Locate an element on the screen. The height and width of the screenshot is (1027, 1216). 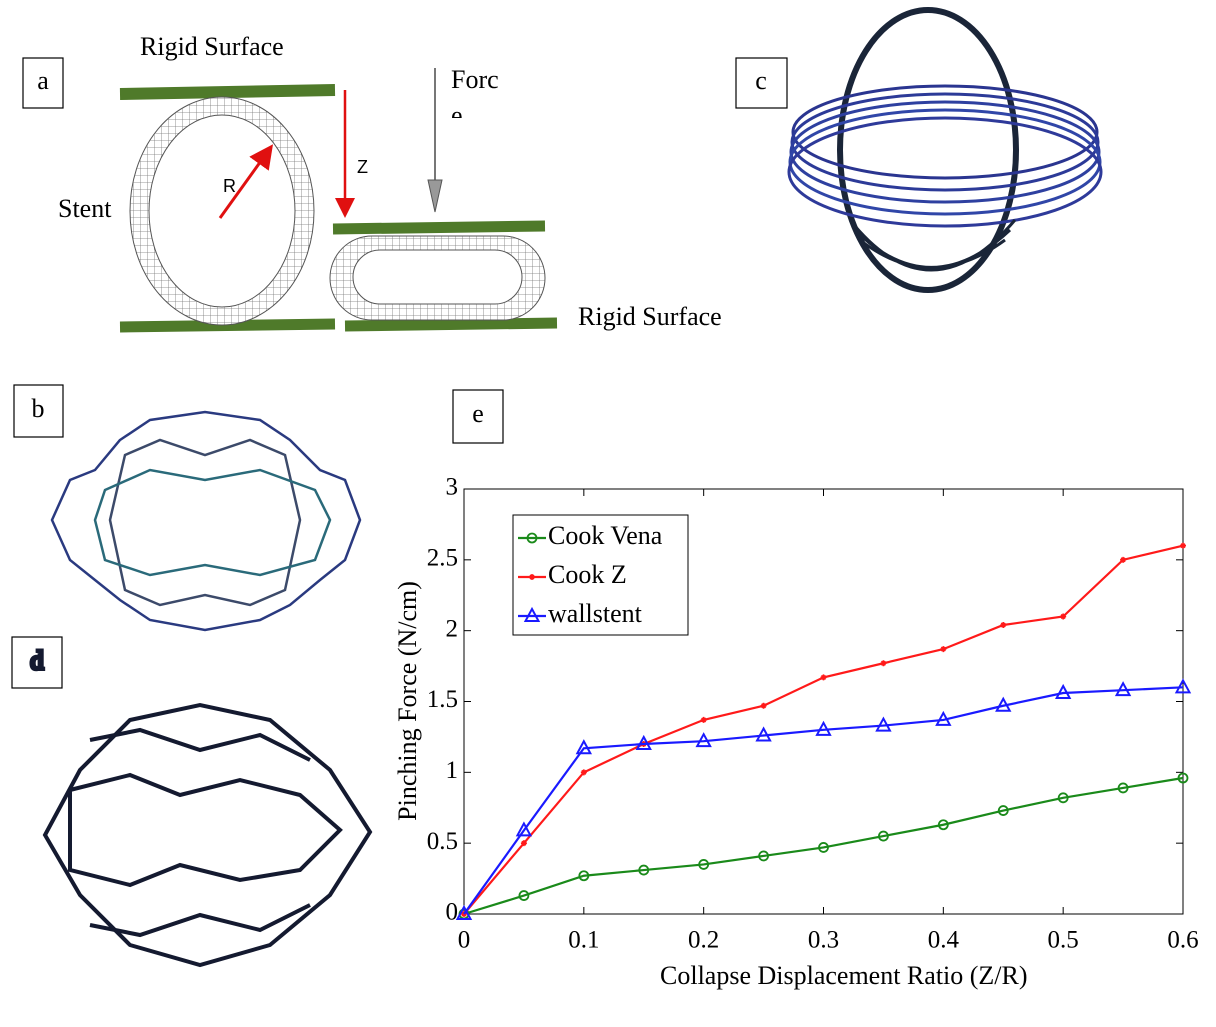
r-label: R is located at coordinates (229, 186).